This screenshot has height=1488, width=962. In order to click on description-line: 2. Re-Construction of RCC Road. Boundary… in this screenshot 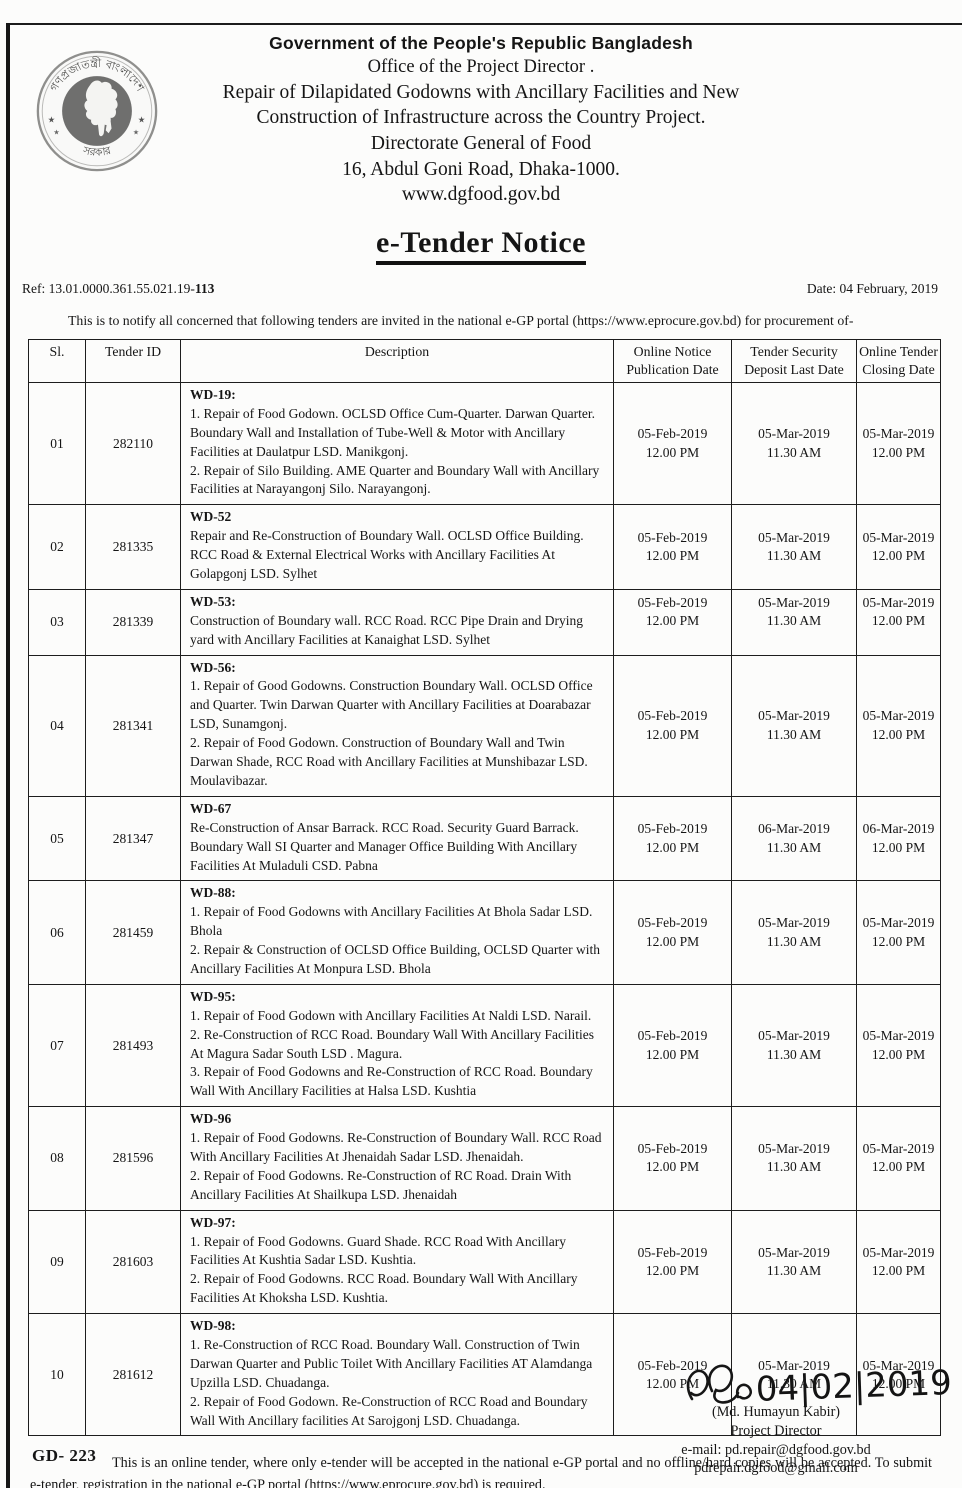, I will do `click(392, 1043)`.